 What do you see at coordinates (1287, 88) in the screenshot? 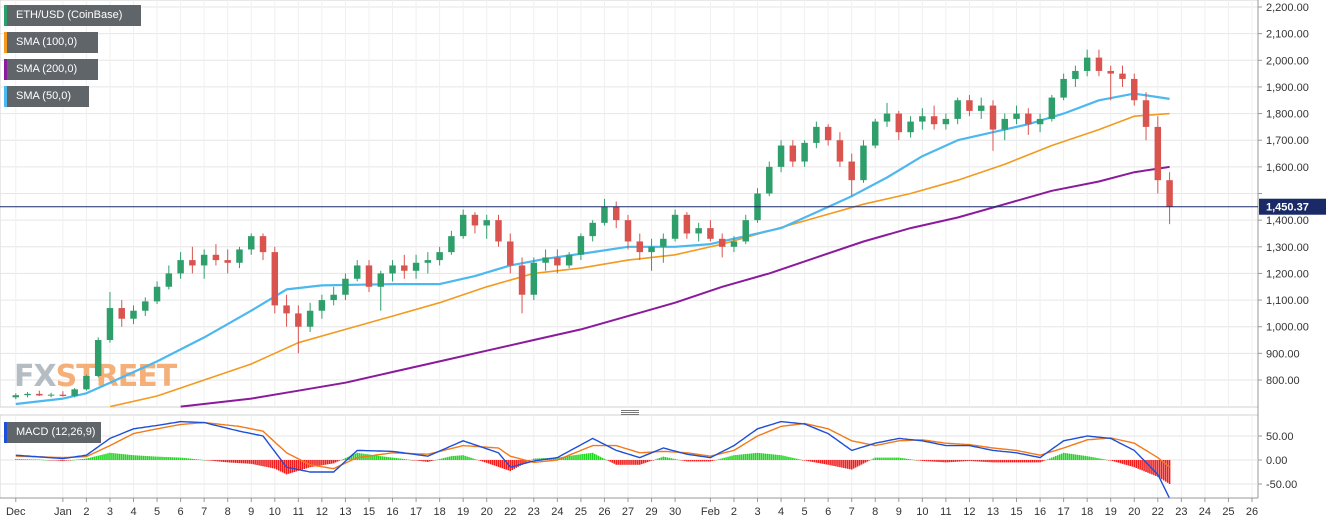
I see `price-tick-label: 1,900.00` at bounding box center [1287, 88].